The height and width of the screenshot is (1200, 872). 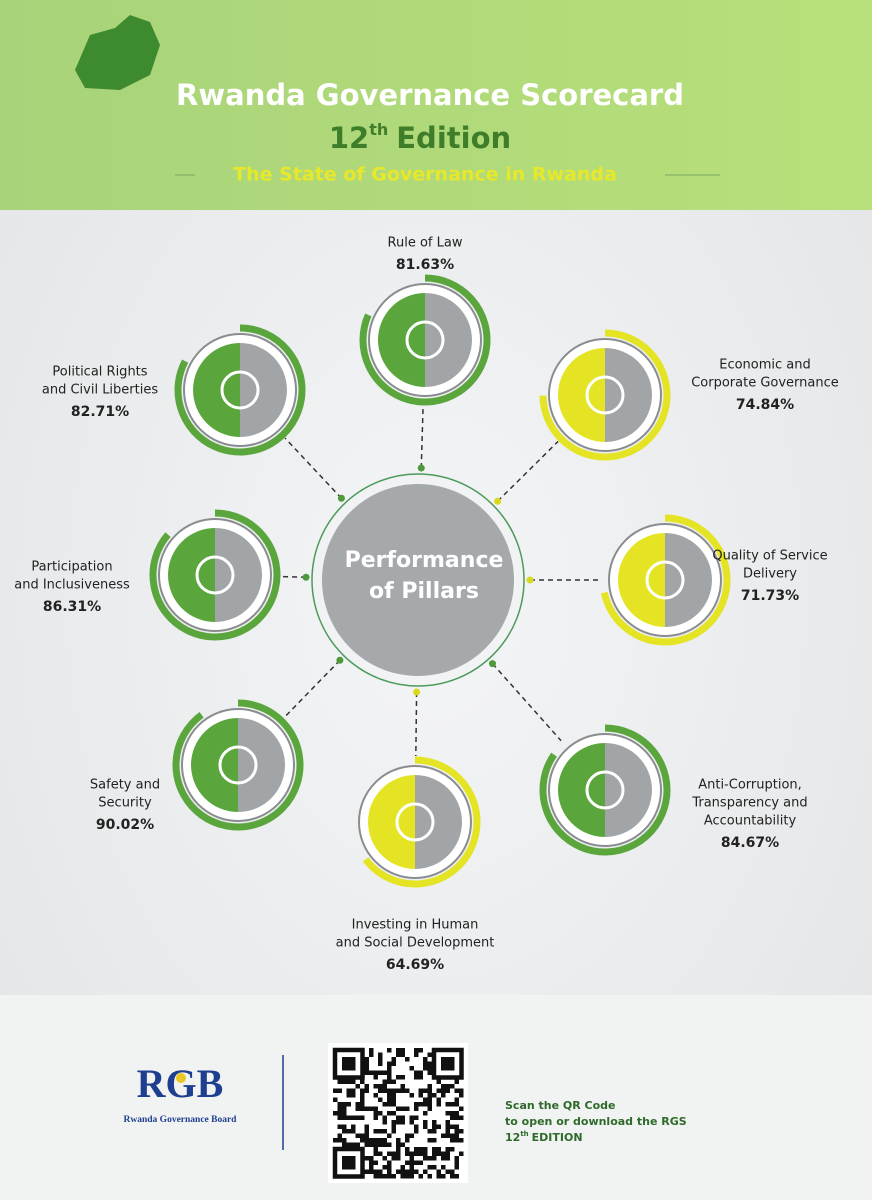 I want to click on qr-edition-number: 12, so click(x=512, y=1137).